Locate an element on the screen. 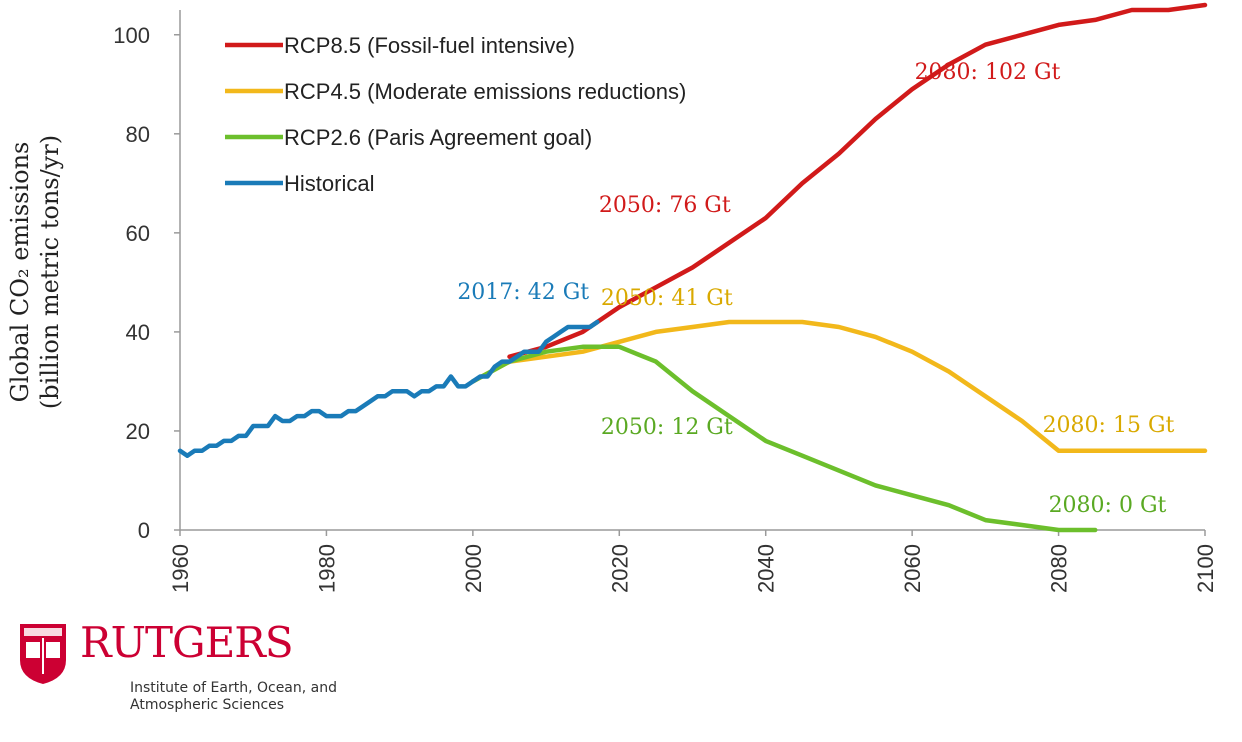  y-tick-label: 80 is located at coordinates (138, 134).